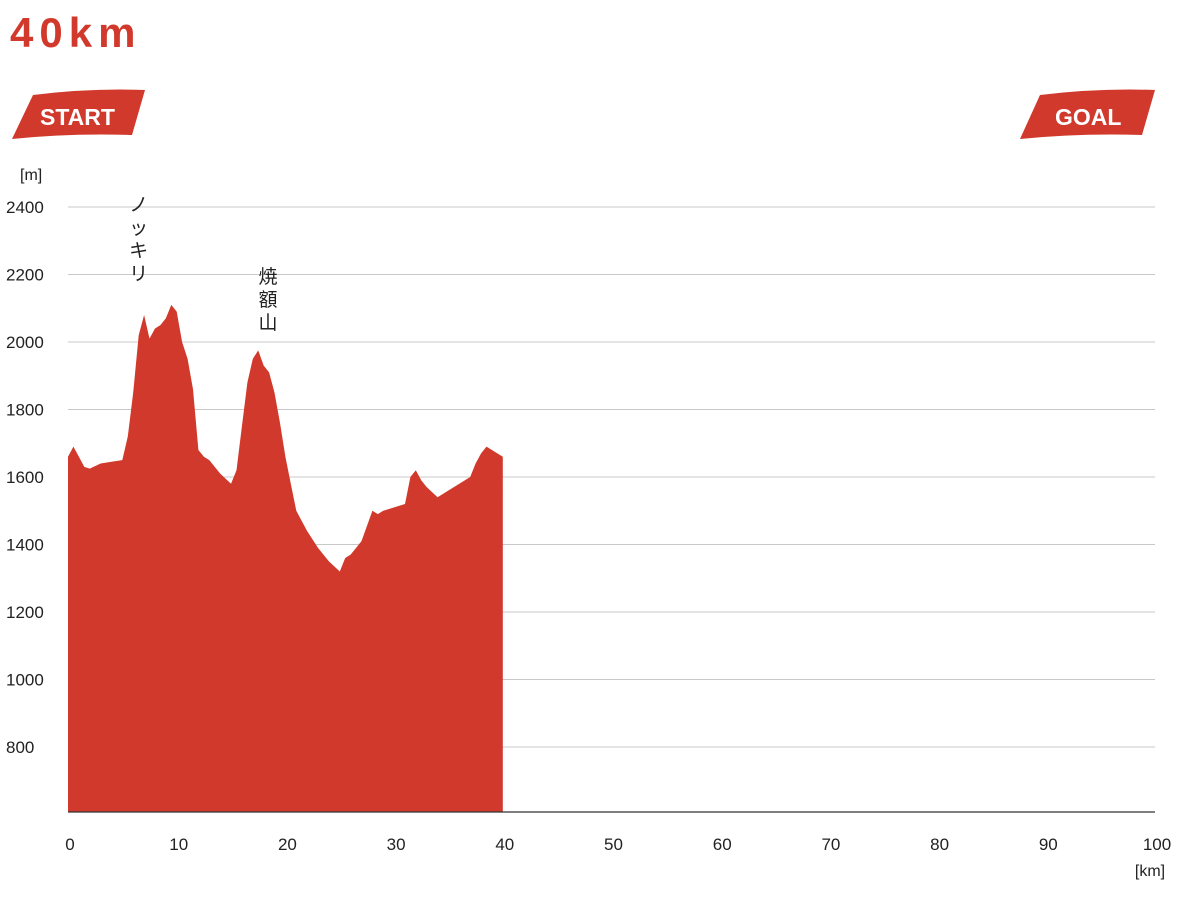 This screenshot has width=1181, height=897. Describe the element at coordinates (69, 844) in the screenshot. I see `x-tick-label: 0` at that location.